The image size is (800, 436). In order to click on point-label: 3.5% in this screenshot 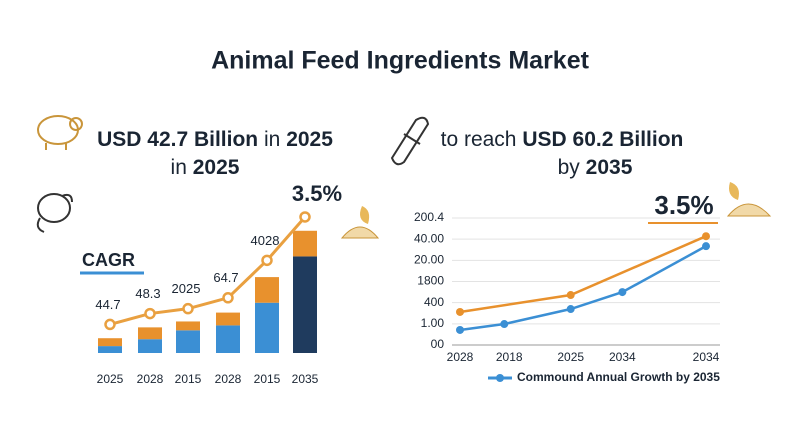, I will do `click(317, 193)`.